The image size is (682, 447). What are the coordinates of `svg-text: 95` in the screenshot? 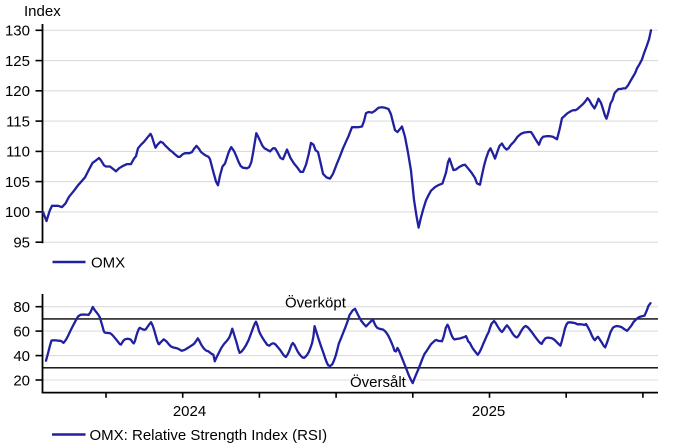 It's located at (21, 243).